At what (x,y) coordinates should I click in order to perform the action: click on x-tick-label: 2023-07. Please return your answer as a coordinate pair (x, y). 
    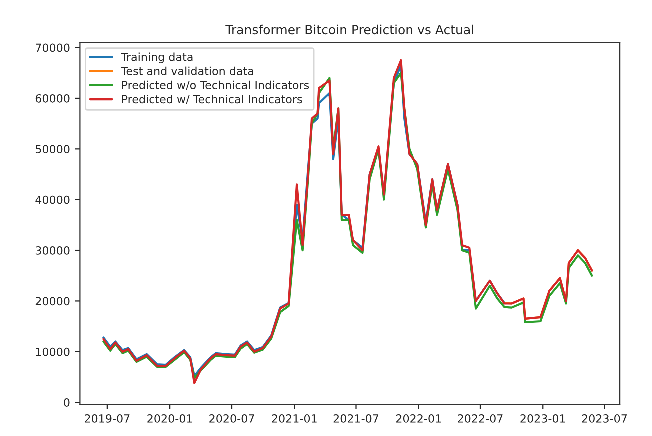
    Looking at the image, I should click on (604, 418).